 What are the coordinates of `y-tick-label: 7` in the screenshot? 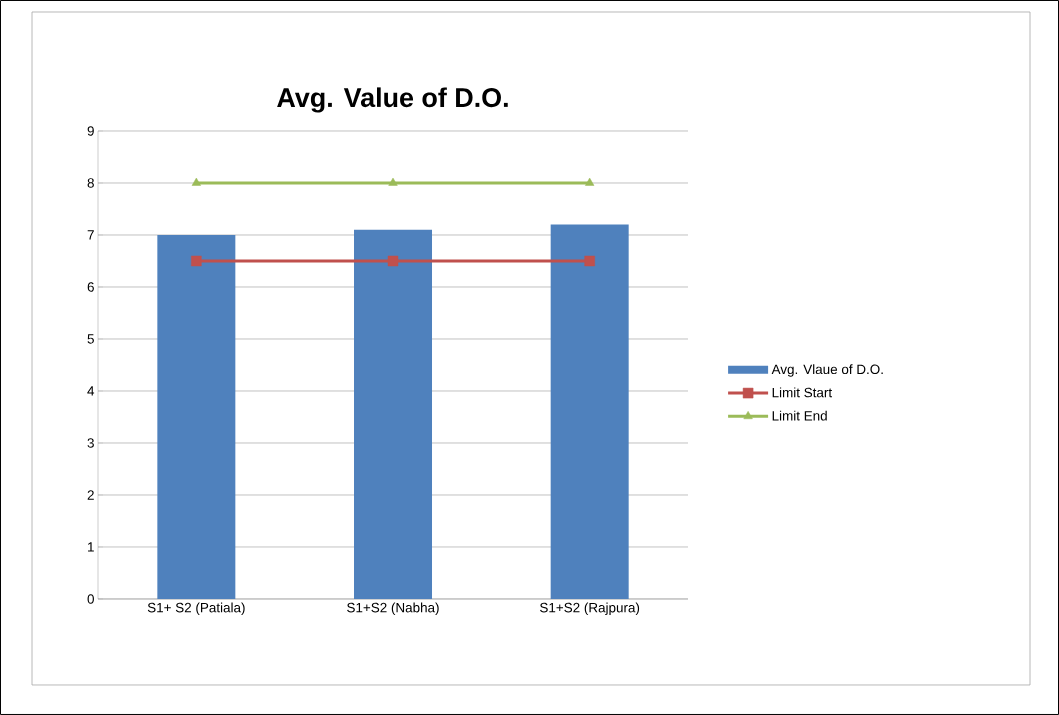 It's located at (90, 235).